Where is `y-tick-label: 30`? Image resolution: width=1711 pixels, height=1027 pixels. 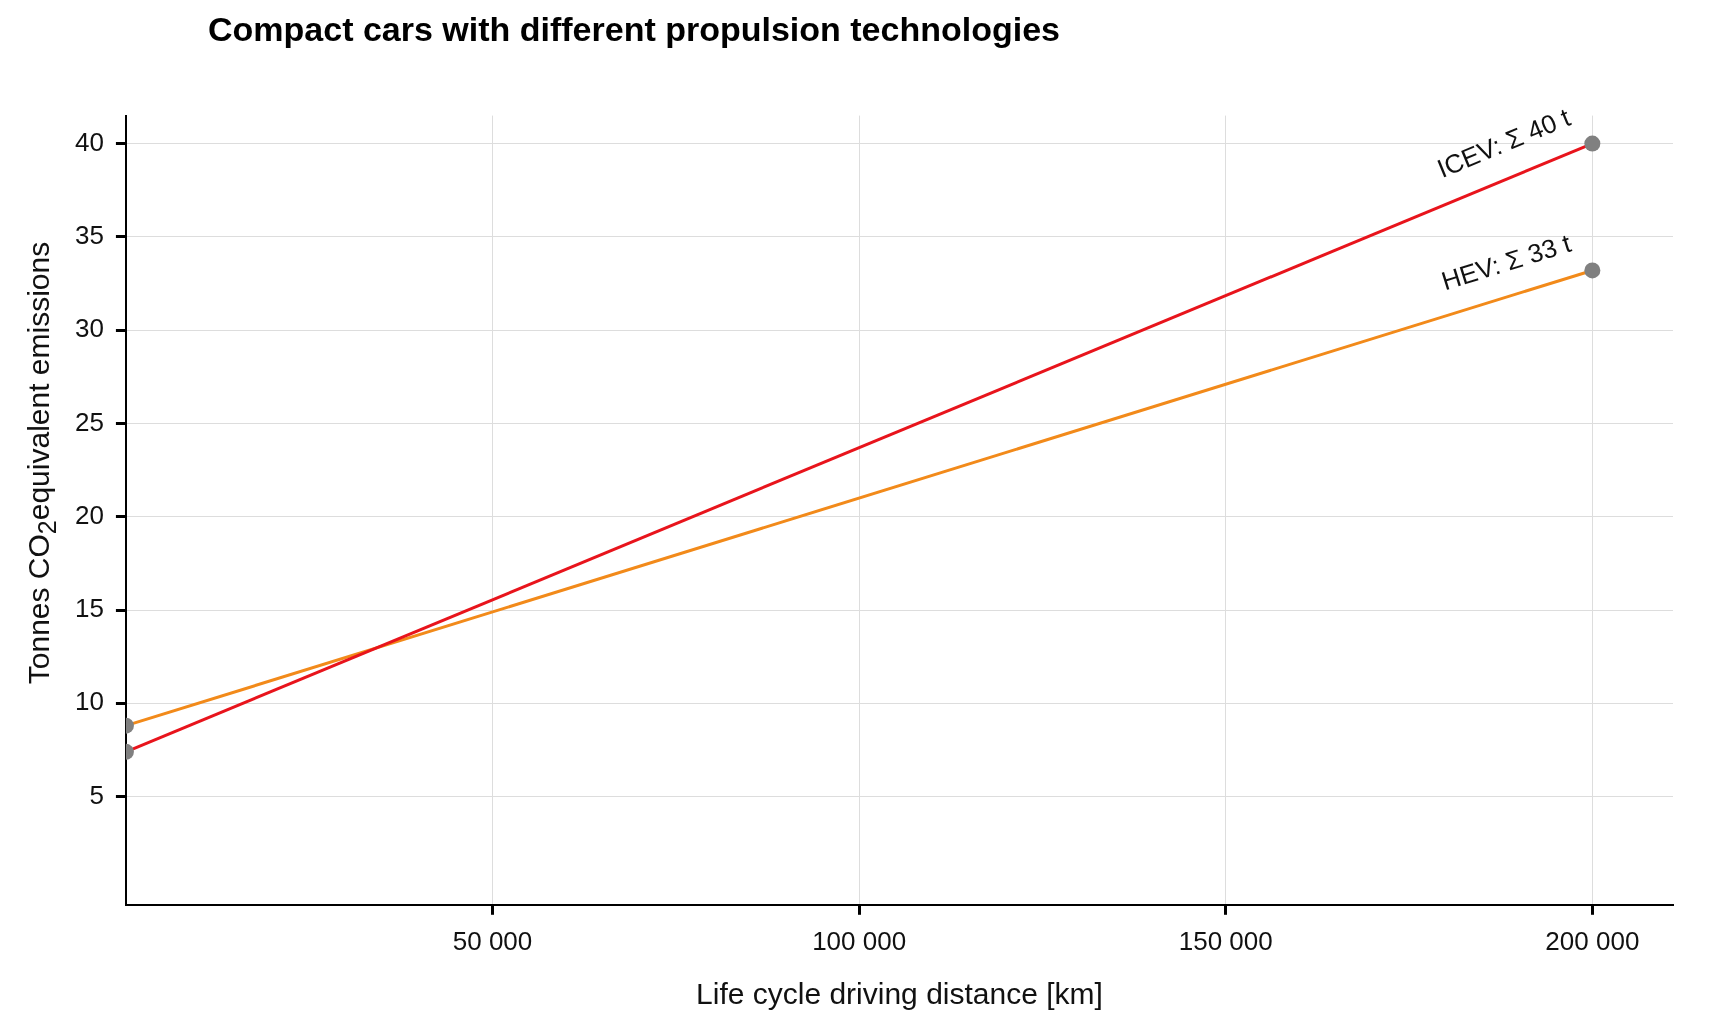 y-tick-label: 30 is located at coordinates (89, 328).